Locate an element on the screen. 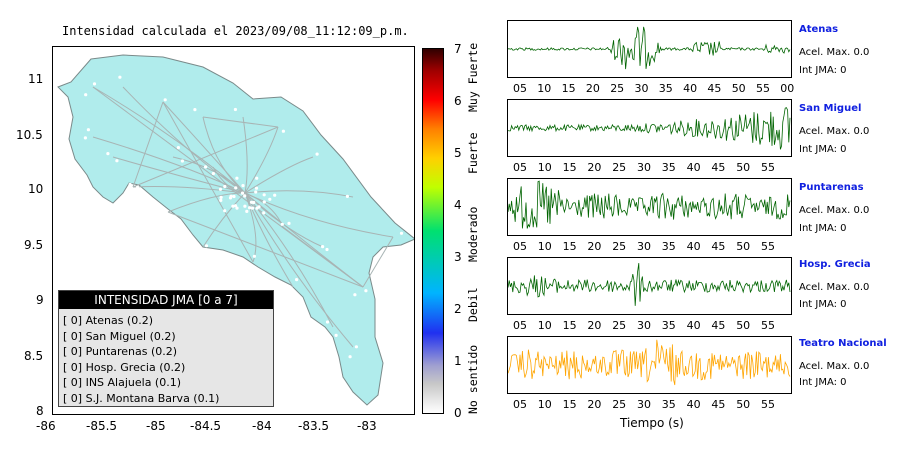 This screenshot has width=910, height=460. x-tick-label: -86 is located at coordinates (46, 426).